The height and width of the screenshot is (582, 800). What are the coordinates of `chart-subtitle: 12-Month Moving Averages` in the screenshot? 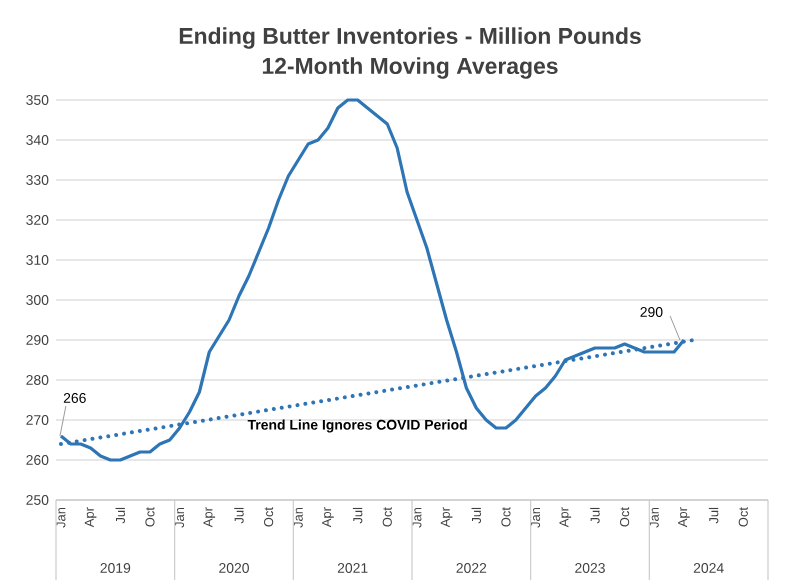 It's located at (410, 68).